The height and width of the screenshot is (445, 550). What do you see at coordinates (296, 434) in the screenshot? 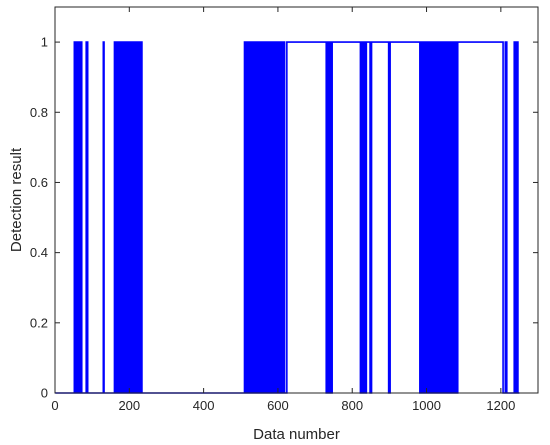
I see `x-axis-title: Data number` at bounding box center [296, 434].